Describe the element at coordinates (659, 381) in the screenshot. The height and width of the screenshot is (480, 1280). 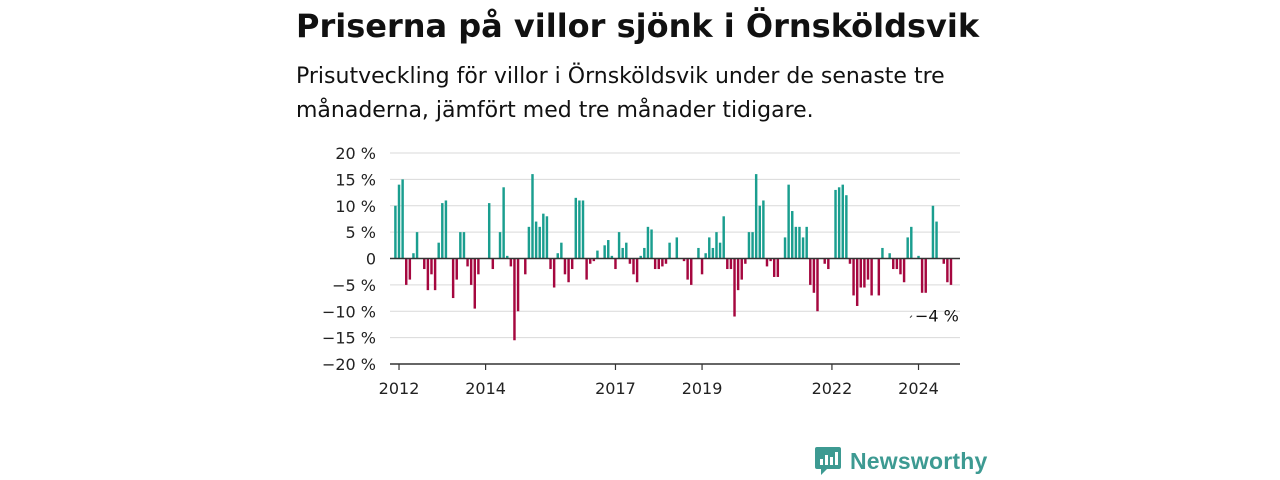
I see `x-axis-labels: 2012 2014 2017 2019 2022 2024` at that location.